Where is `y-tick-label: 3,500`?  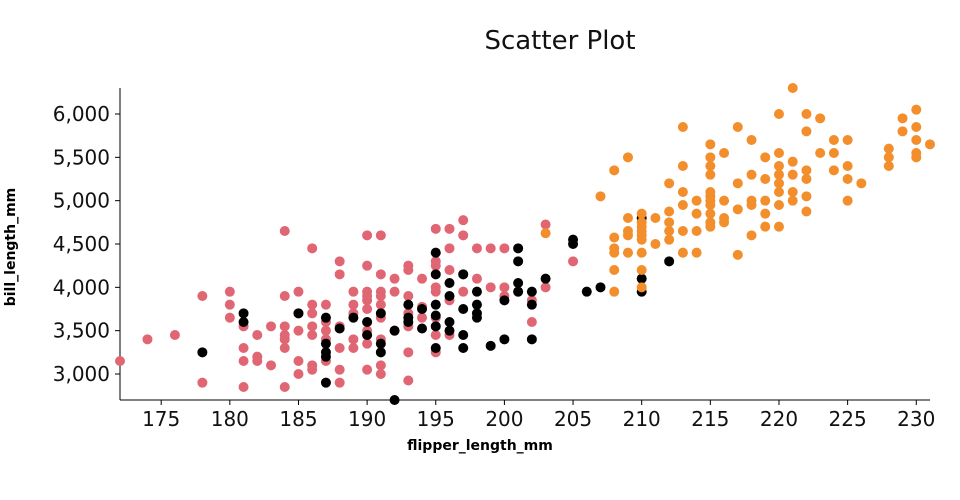 y-tick-label: 3,500 is located at coordinates (81, 331).